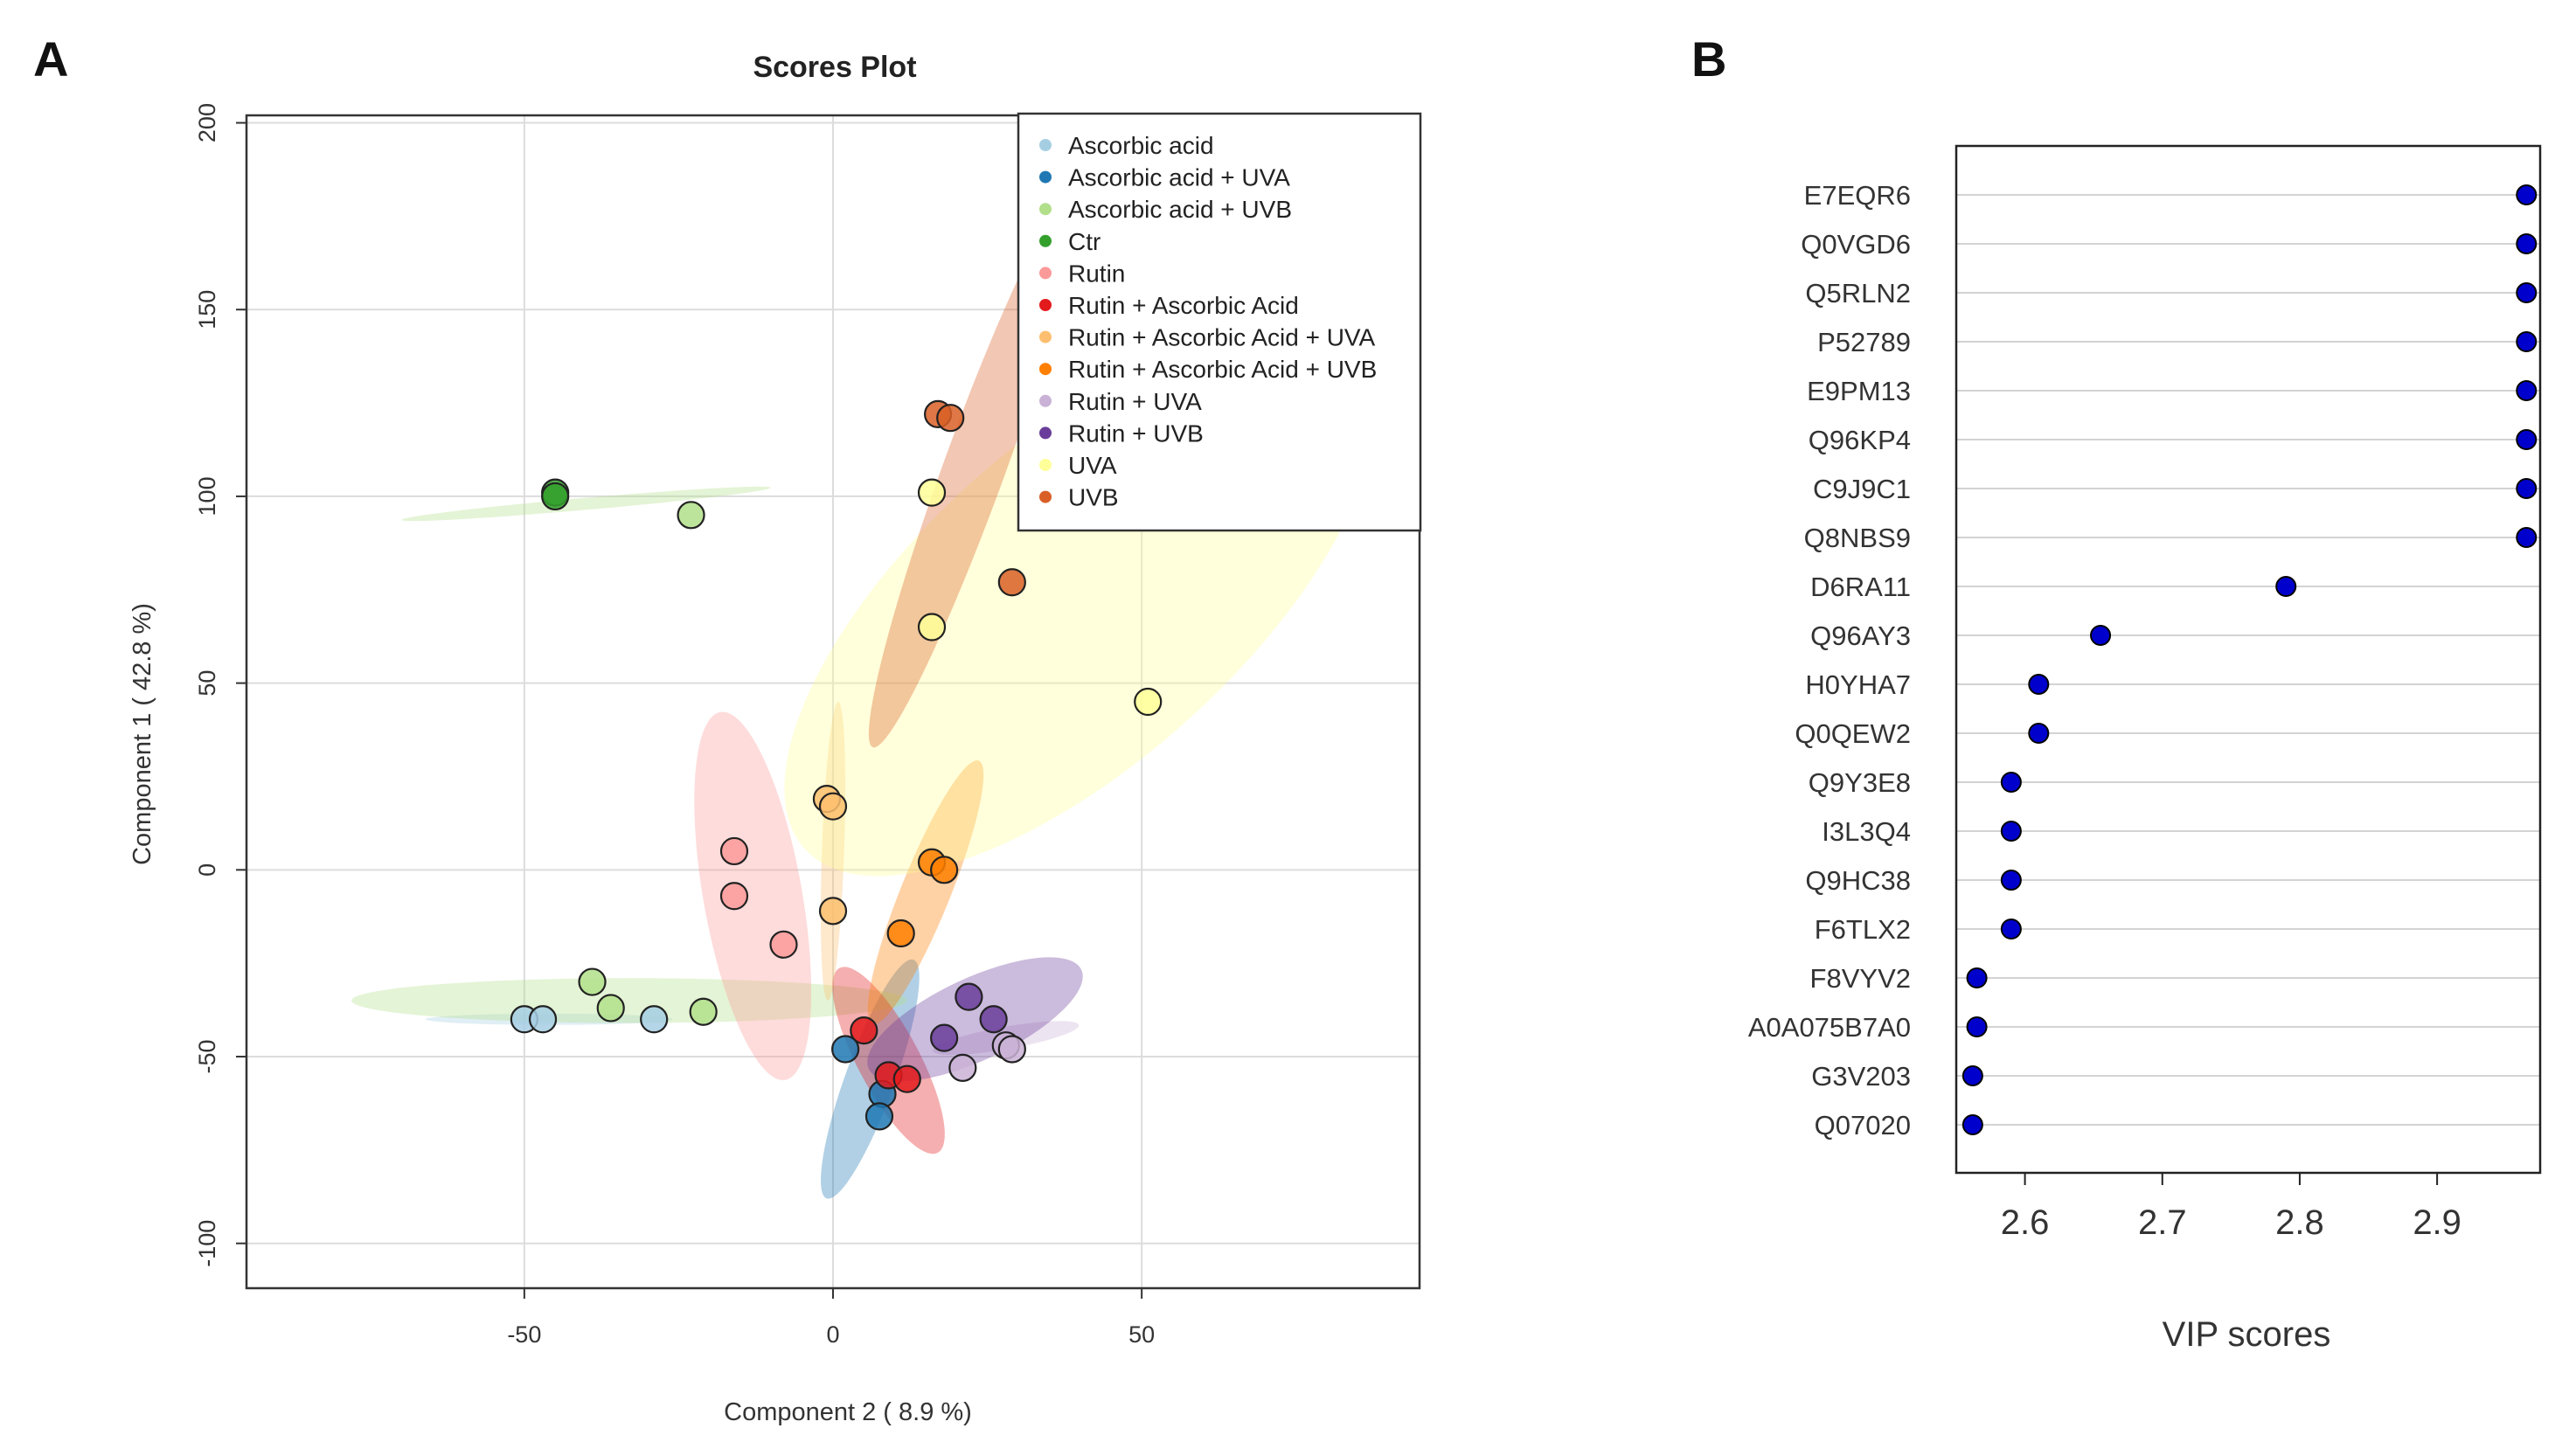 Image resolution: width=2569 pixels, height=1456 pixels. Describe the element at coordinates (2527, 194) in the screenshot. I see `vip-point-e7eqr6` at that location.